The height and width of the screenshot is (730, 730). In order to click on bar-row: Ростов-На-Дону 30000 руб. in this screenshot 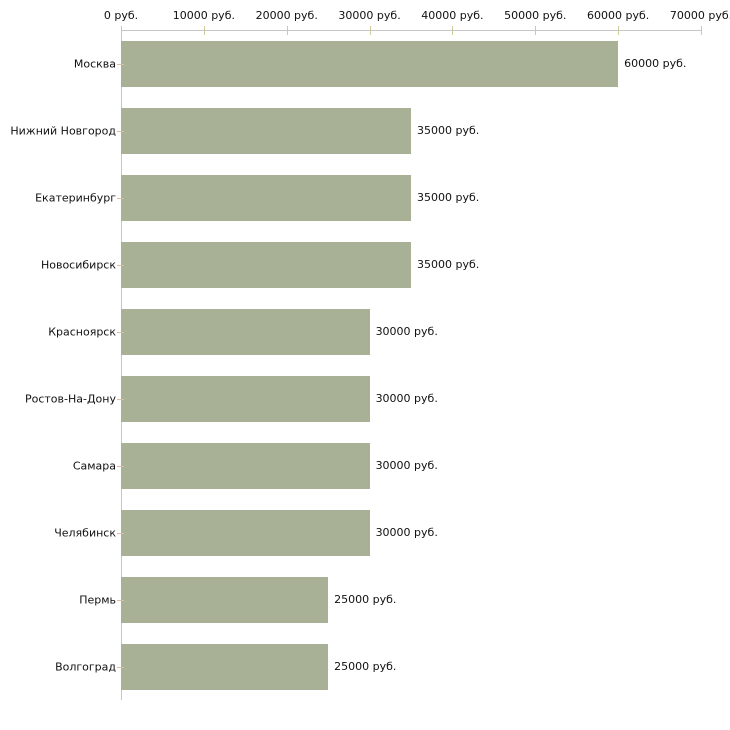, I will do `click(363, 398)`.